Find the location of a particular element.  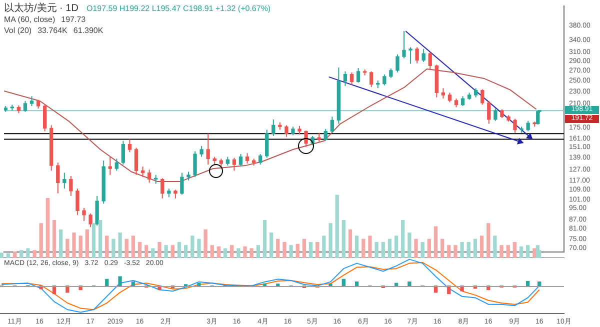

annotation: 33.764K is located at coordinates (53, 30).